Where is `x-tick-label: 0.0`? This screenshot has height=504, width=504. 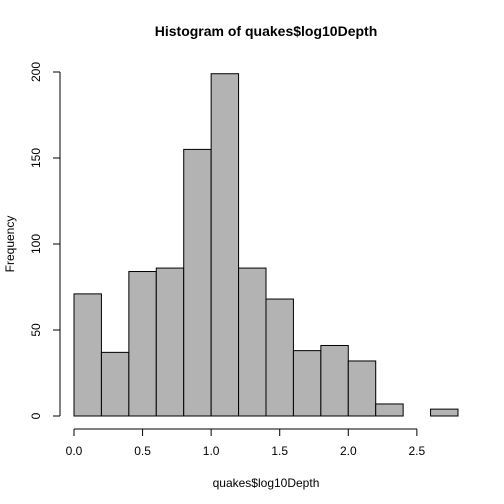
x-tick-label: 0.0 is located at coordinates (74, 451).